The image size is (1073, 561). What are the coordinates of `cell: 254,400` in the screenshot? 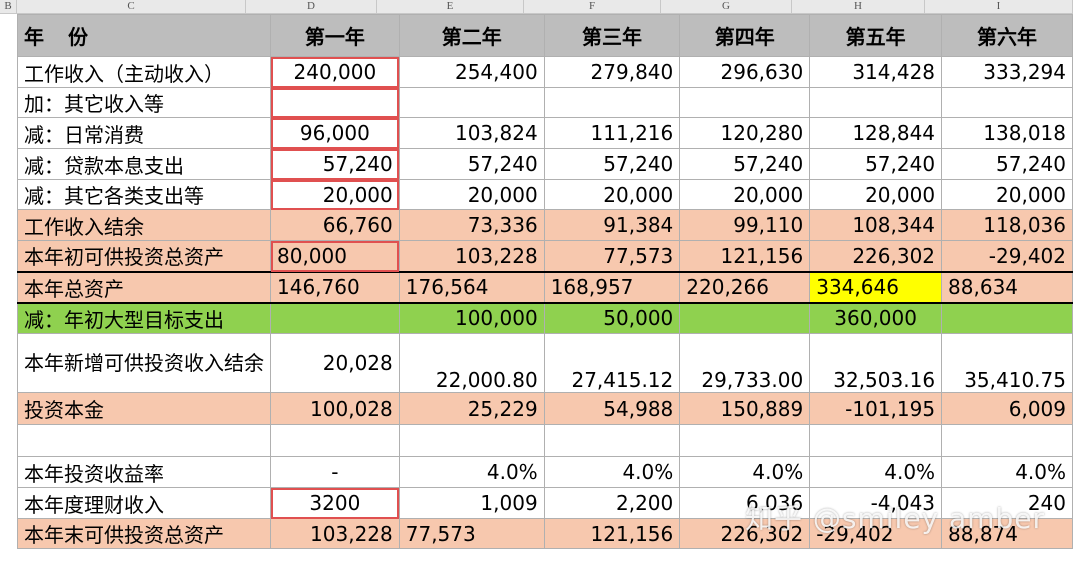 It's located at (471, 72).